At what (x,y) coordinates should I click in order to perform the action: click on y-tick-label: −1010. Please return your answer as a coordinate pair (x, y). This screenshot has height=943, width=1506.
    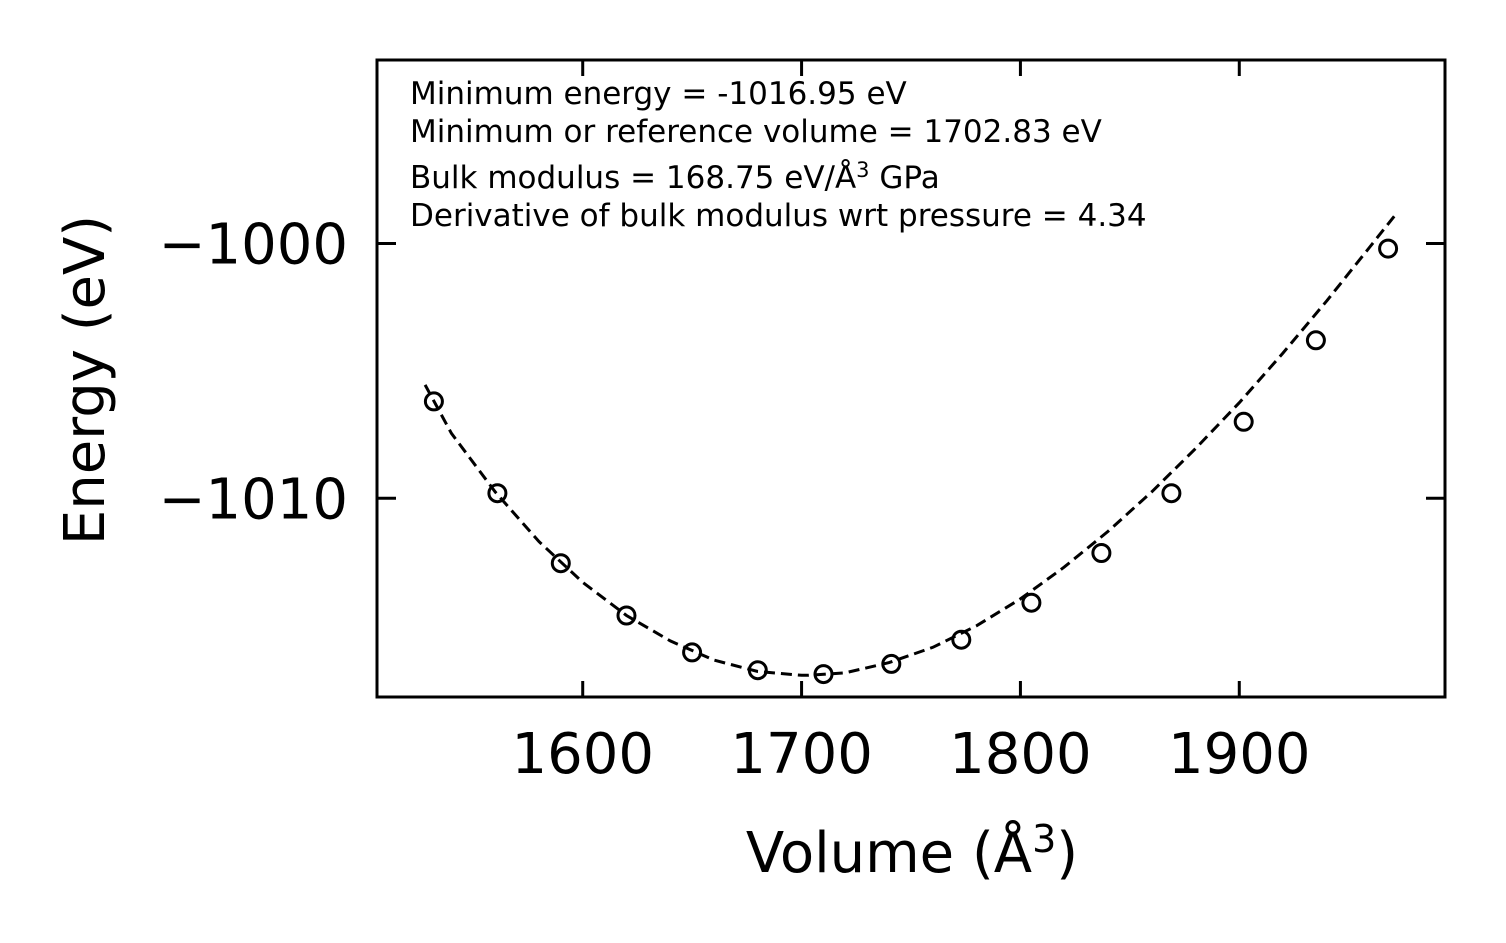
    Looking at the image, I should click on (253, 499).